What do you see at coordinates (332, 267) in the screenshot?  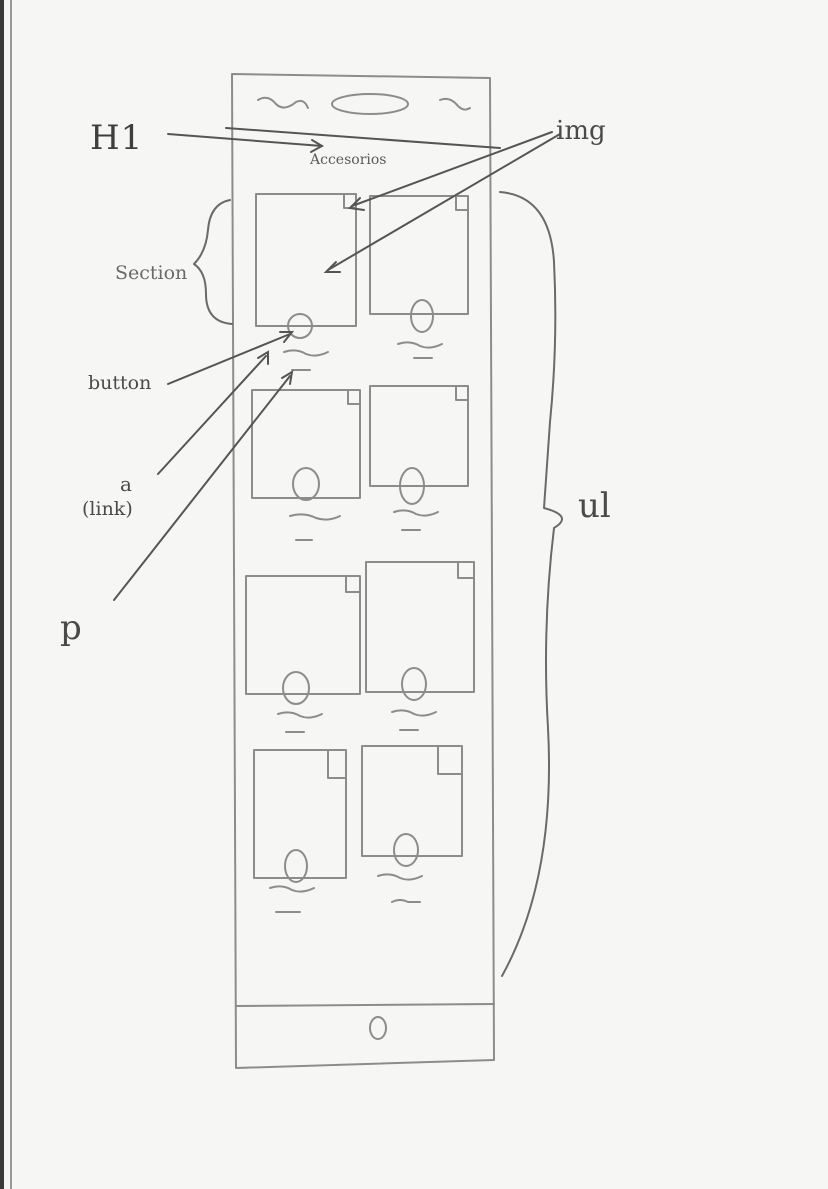 I see `arrow-img-2-head` at bounding box center [332, 267].